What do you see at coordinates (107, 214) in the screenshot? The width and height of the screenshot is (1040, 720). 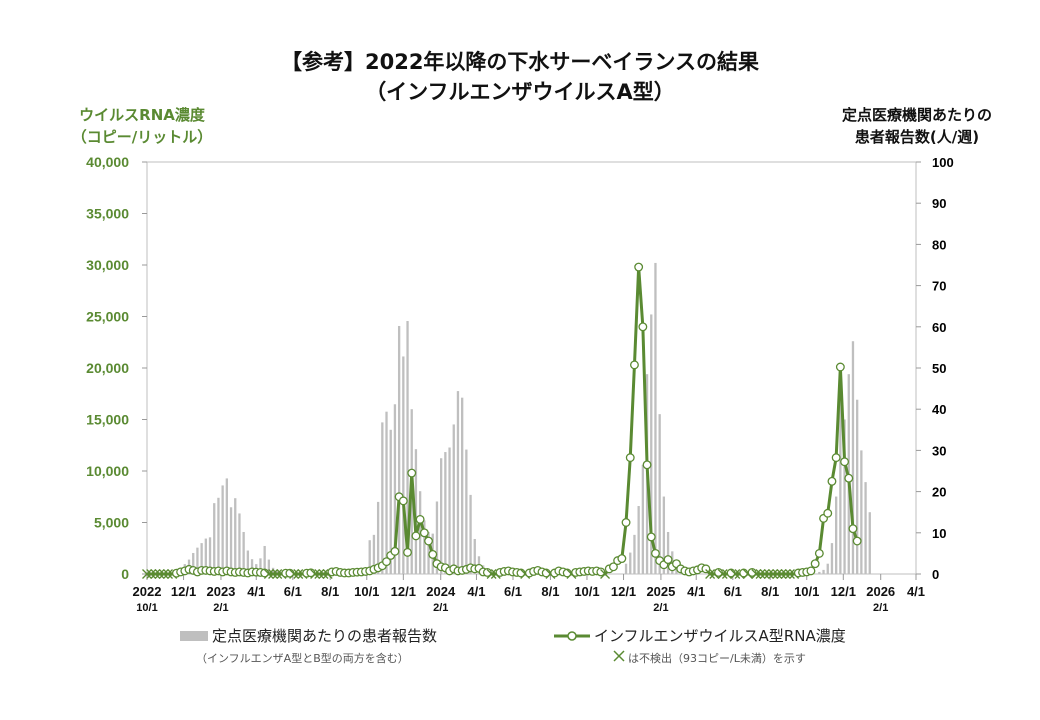 I see `left-tick-label: 35,000` at bounding box center [107, 214].